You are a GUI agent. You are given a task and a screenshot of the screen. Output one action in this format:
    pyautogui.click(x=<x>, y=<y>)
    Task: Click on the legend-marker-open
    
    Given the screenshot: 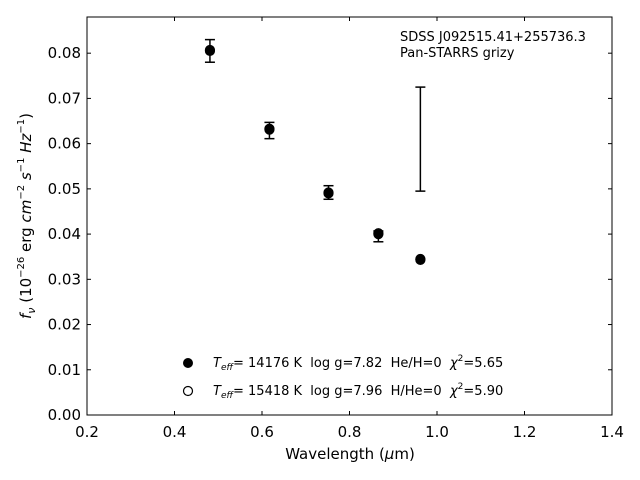 What is the action you would take?
    pyautogui.click(x=188, y=391)
    